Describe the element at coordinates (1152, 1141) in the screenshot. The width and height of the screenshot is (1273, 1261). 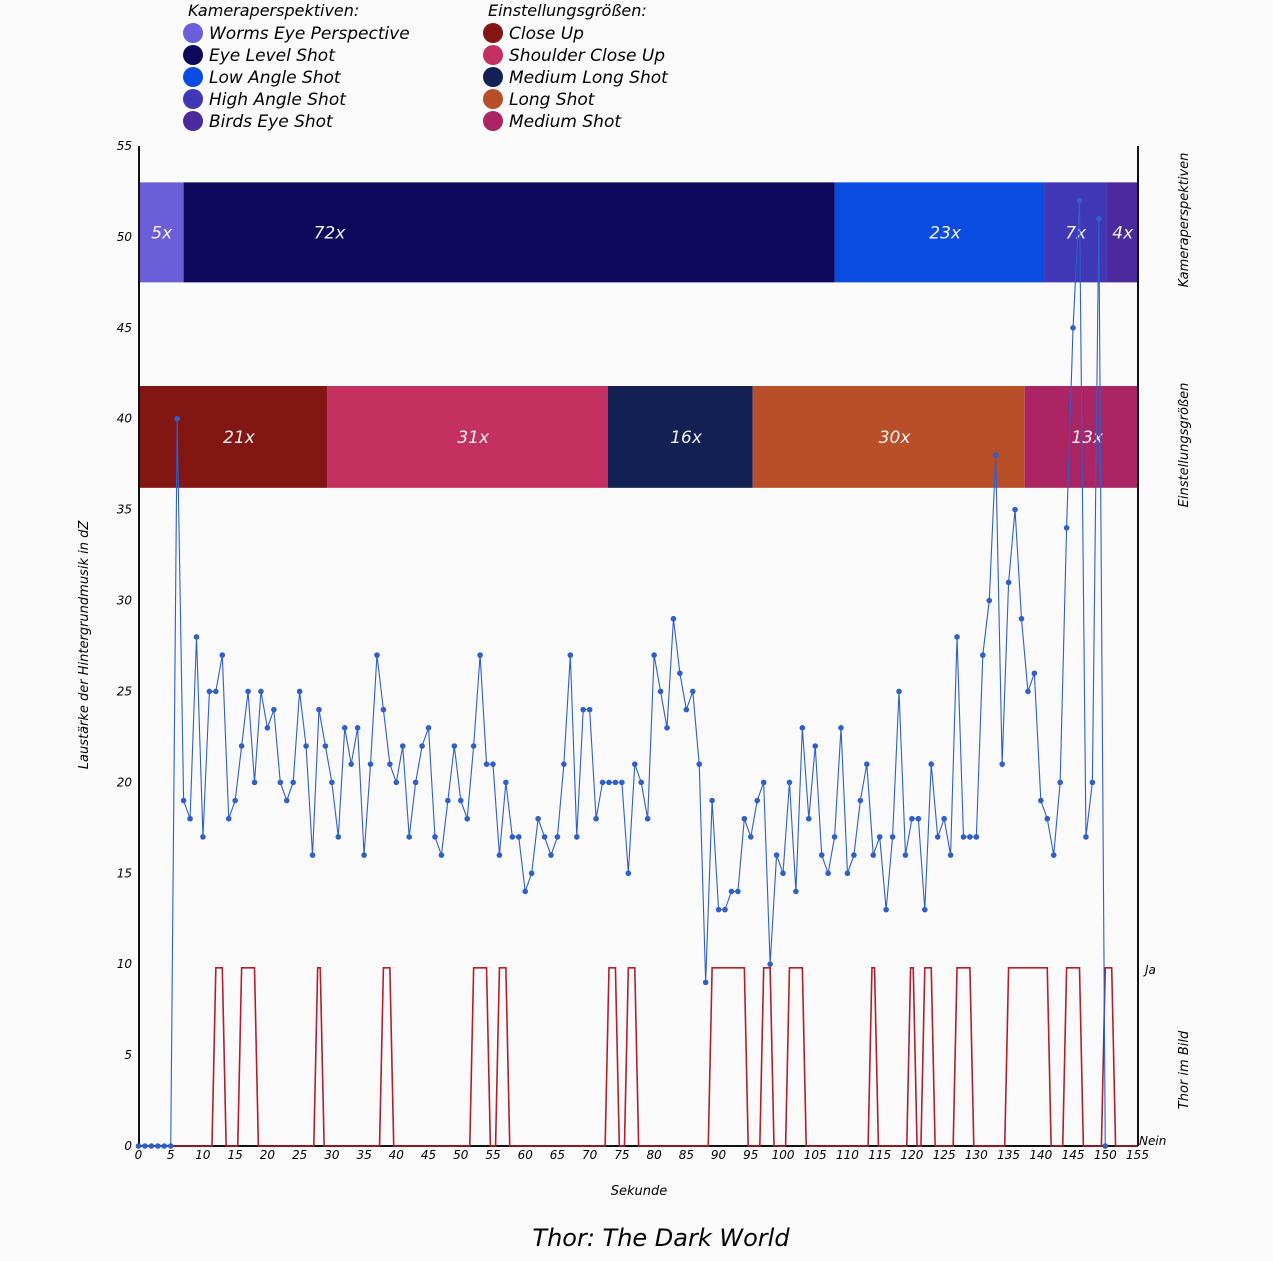
I see `right-label-no: Nein` at that location.